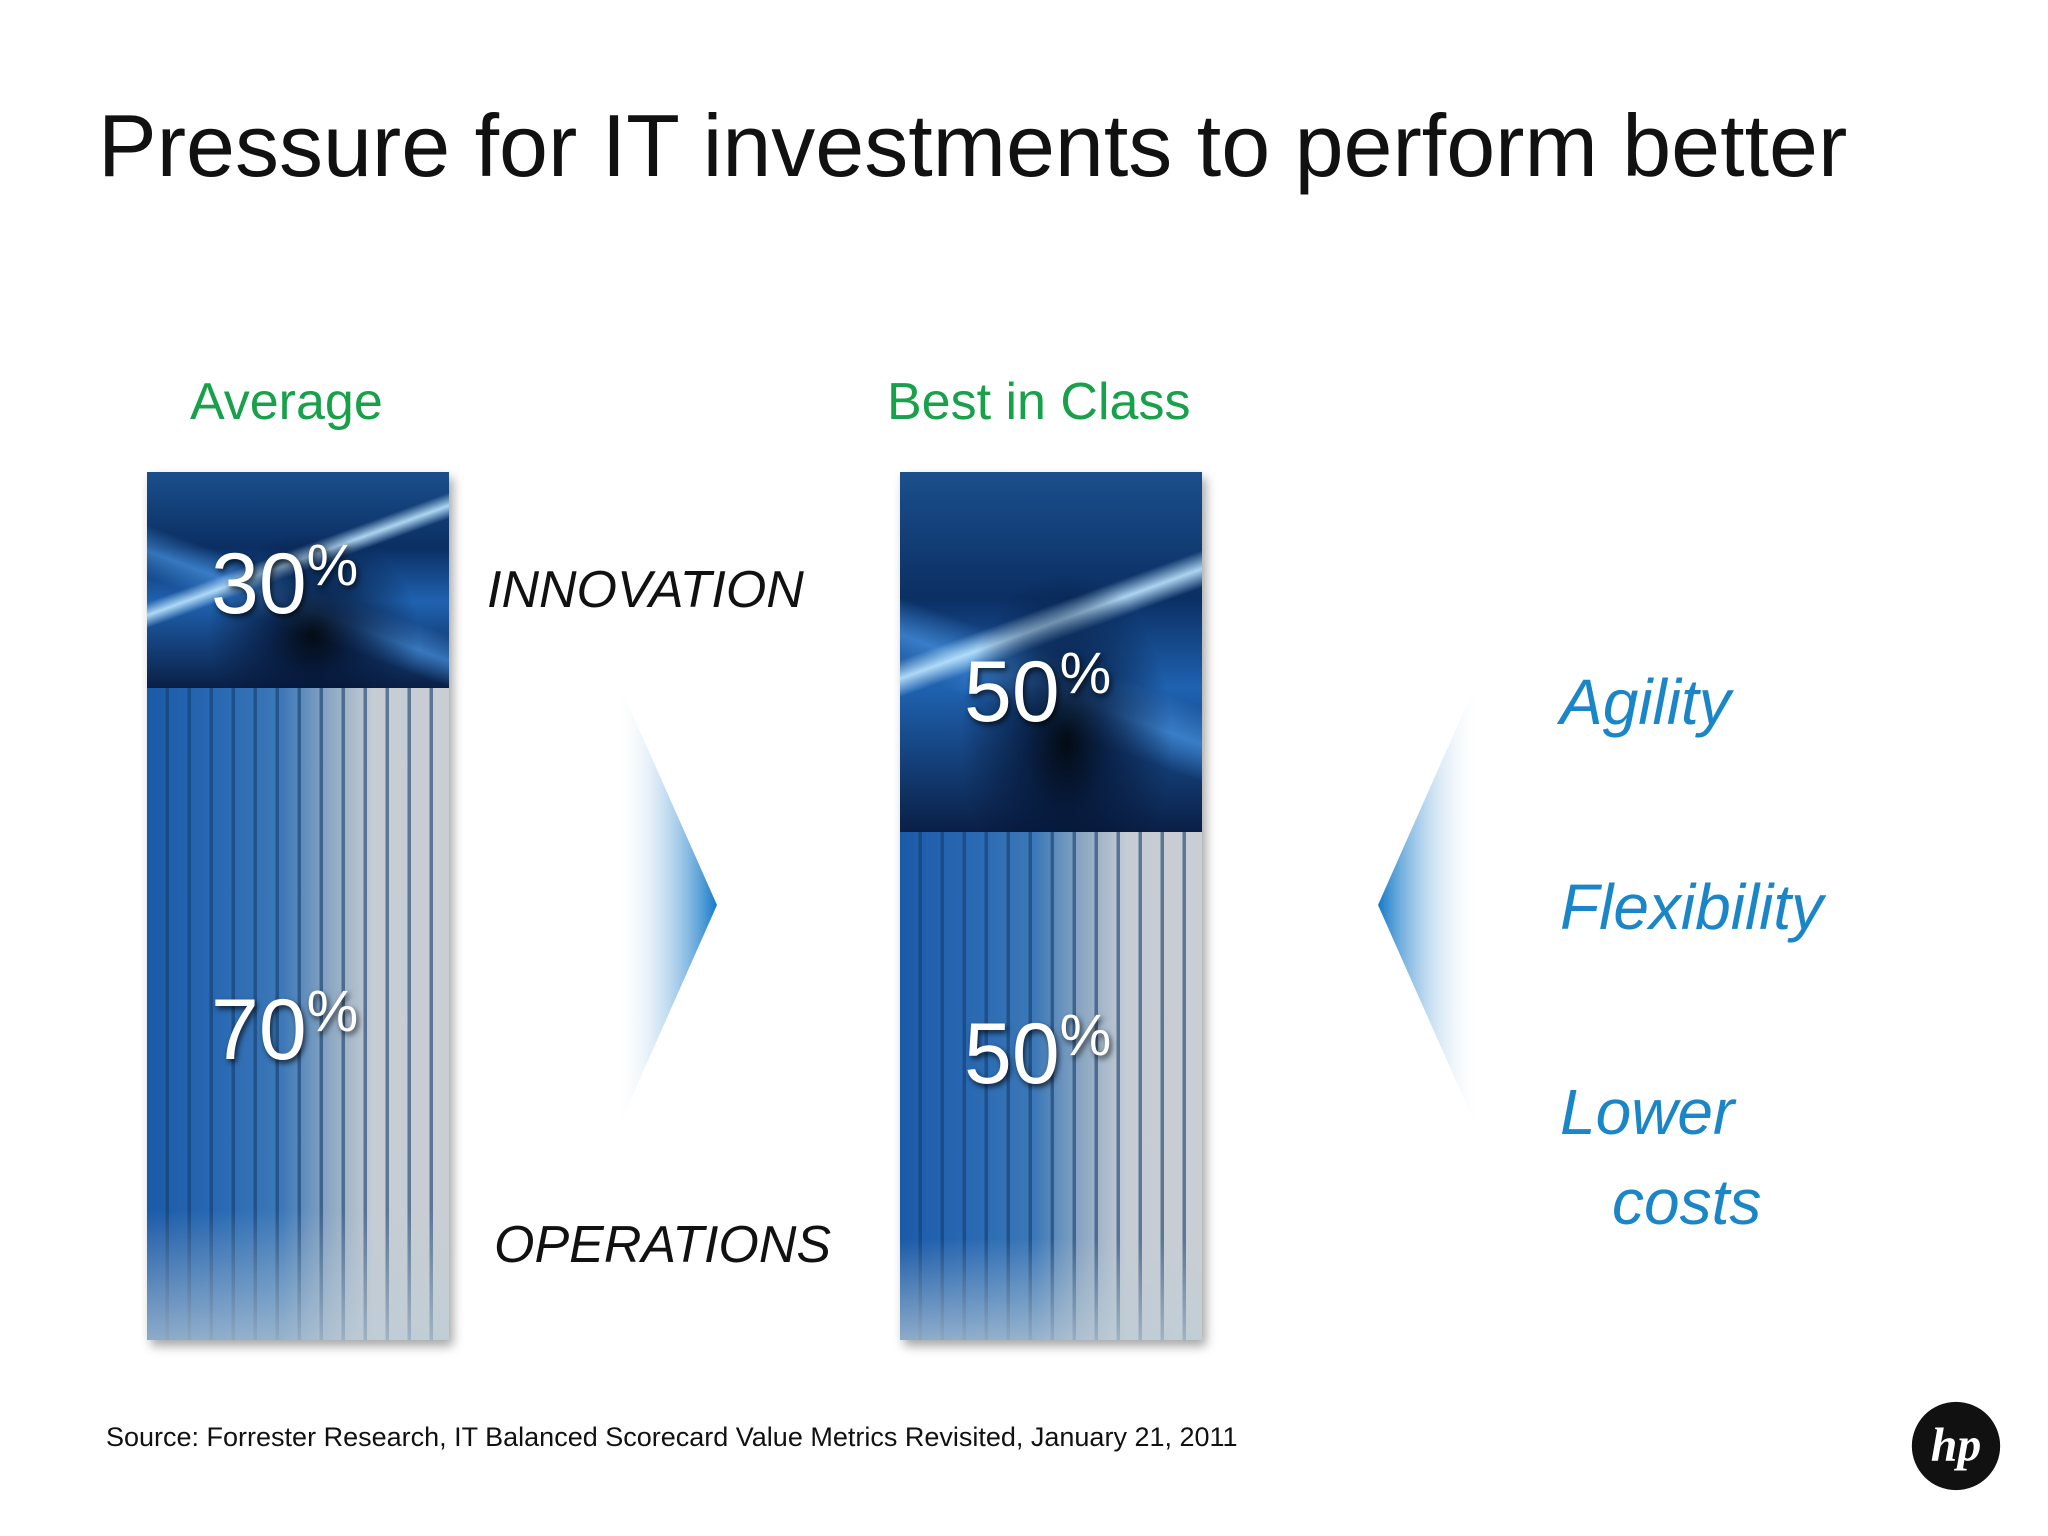  What do you see at coordinates (1039, 402) in the screenshot?
I see `best-in-class-column-label: Best in Class` at bounding box center [1039, 402].